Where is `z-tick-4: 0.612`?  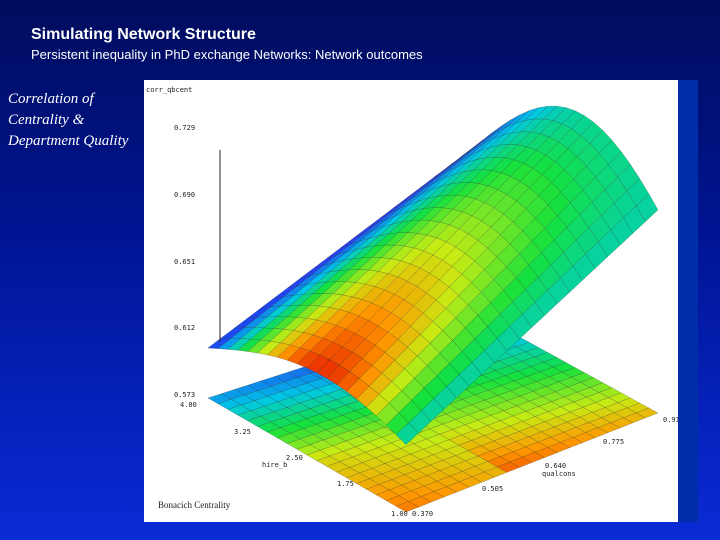 z-tick-4: 0.612 is located at coordinates (184, 328).